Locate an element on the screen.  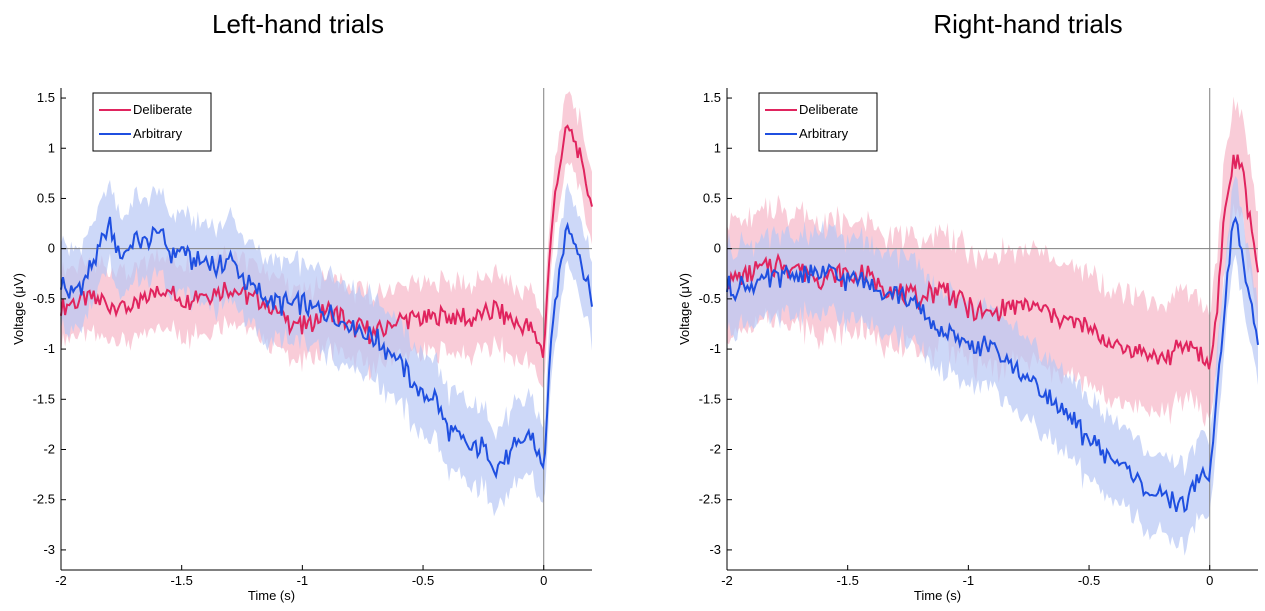
chart-title: Left-hand trials is located at coordinates (298, 24).